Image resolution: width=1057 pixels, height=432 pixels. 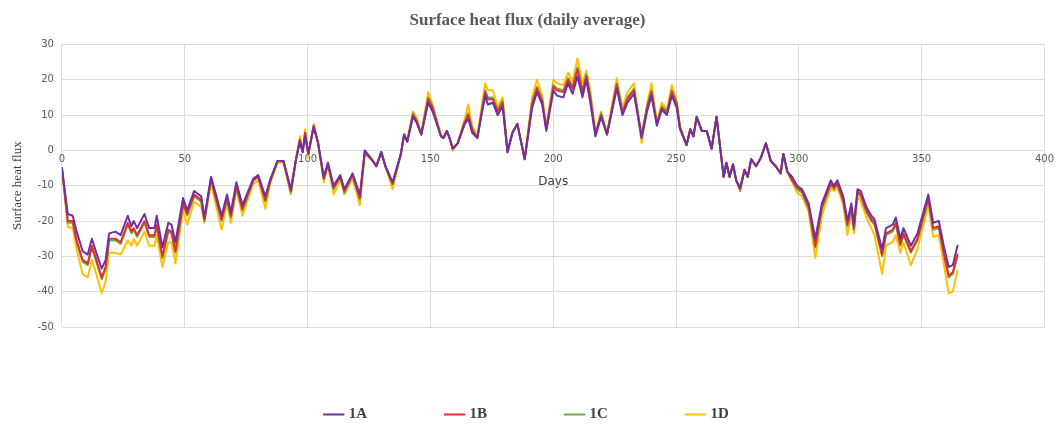 I want to click on x-tick-label: 300, so click(x=799, y=158).